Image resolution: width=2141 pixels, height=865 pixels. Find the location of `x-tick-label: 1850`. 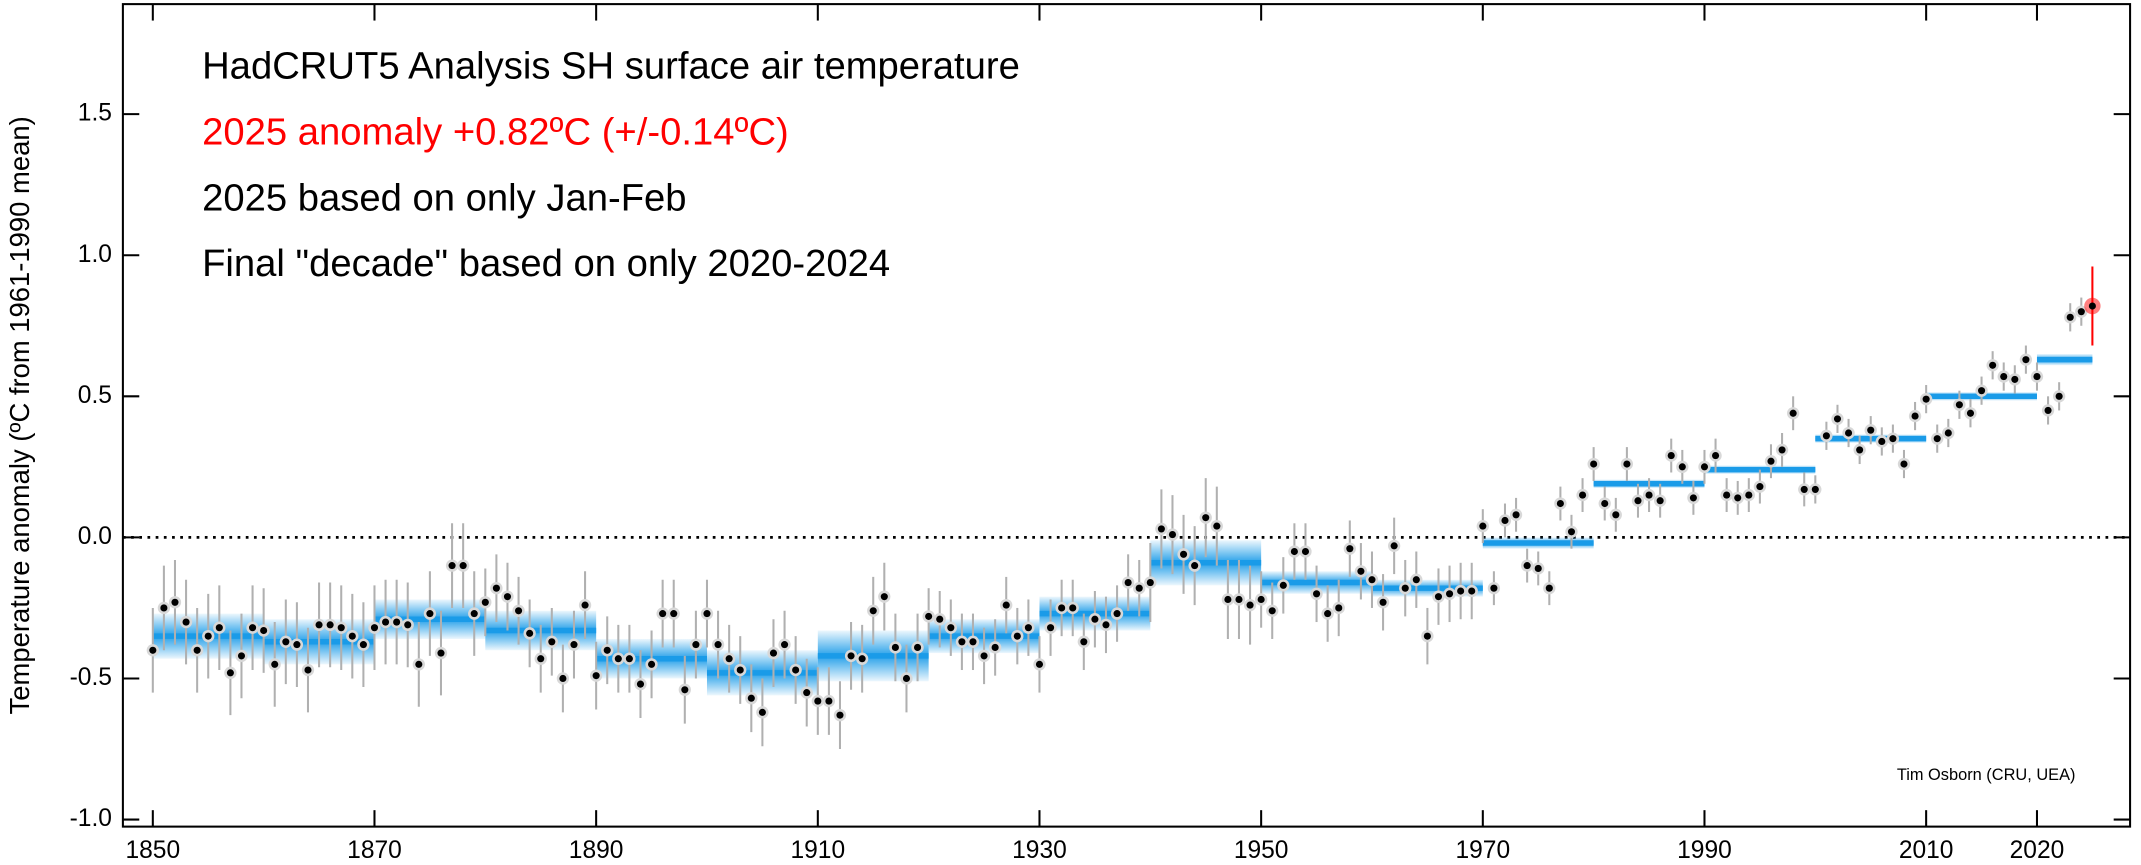

x-tick-label: 1850 is located at coordinates (152, 850).